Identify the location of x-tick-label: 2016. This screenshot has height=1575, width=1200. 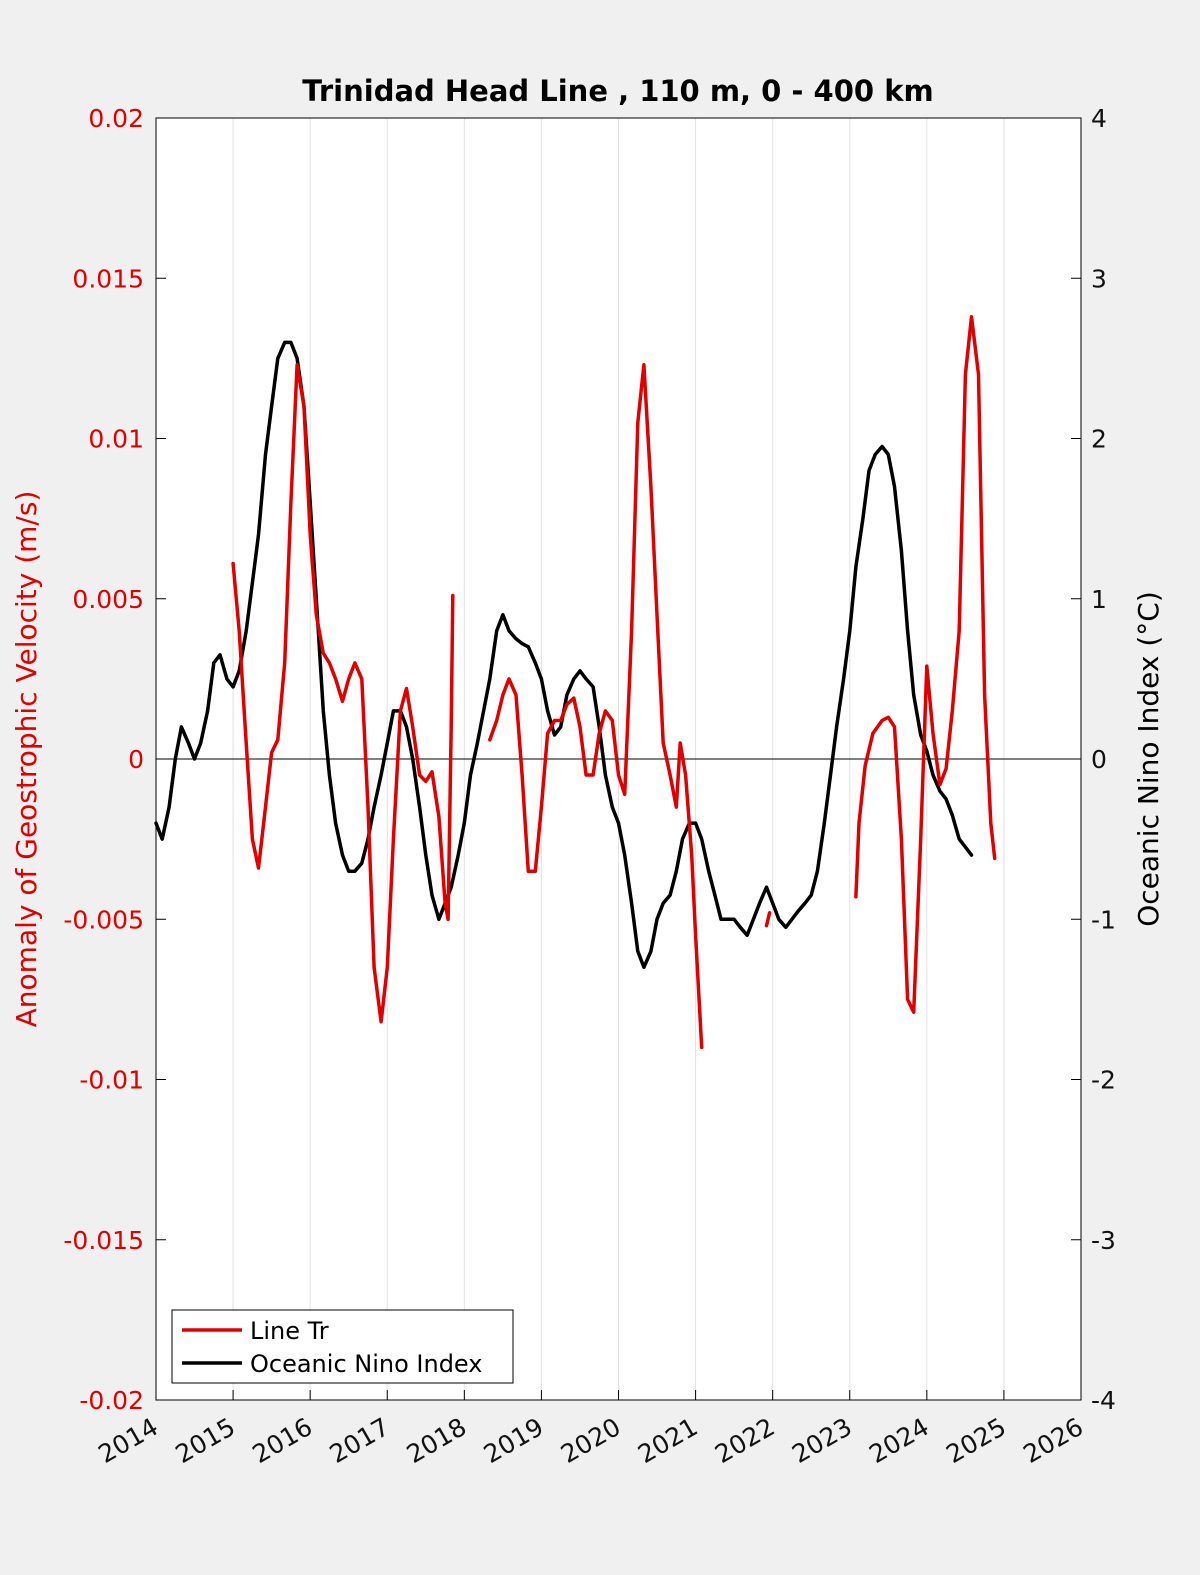
(283, 1440).